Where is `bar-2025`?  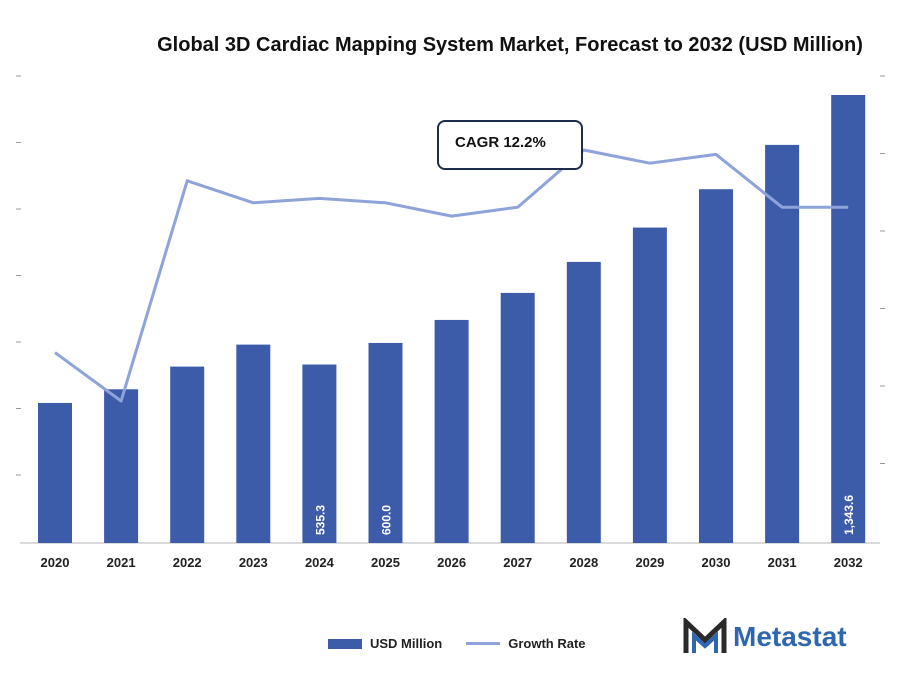 bar-2025 is located at coordinates (385, 442).